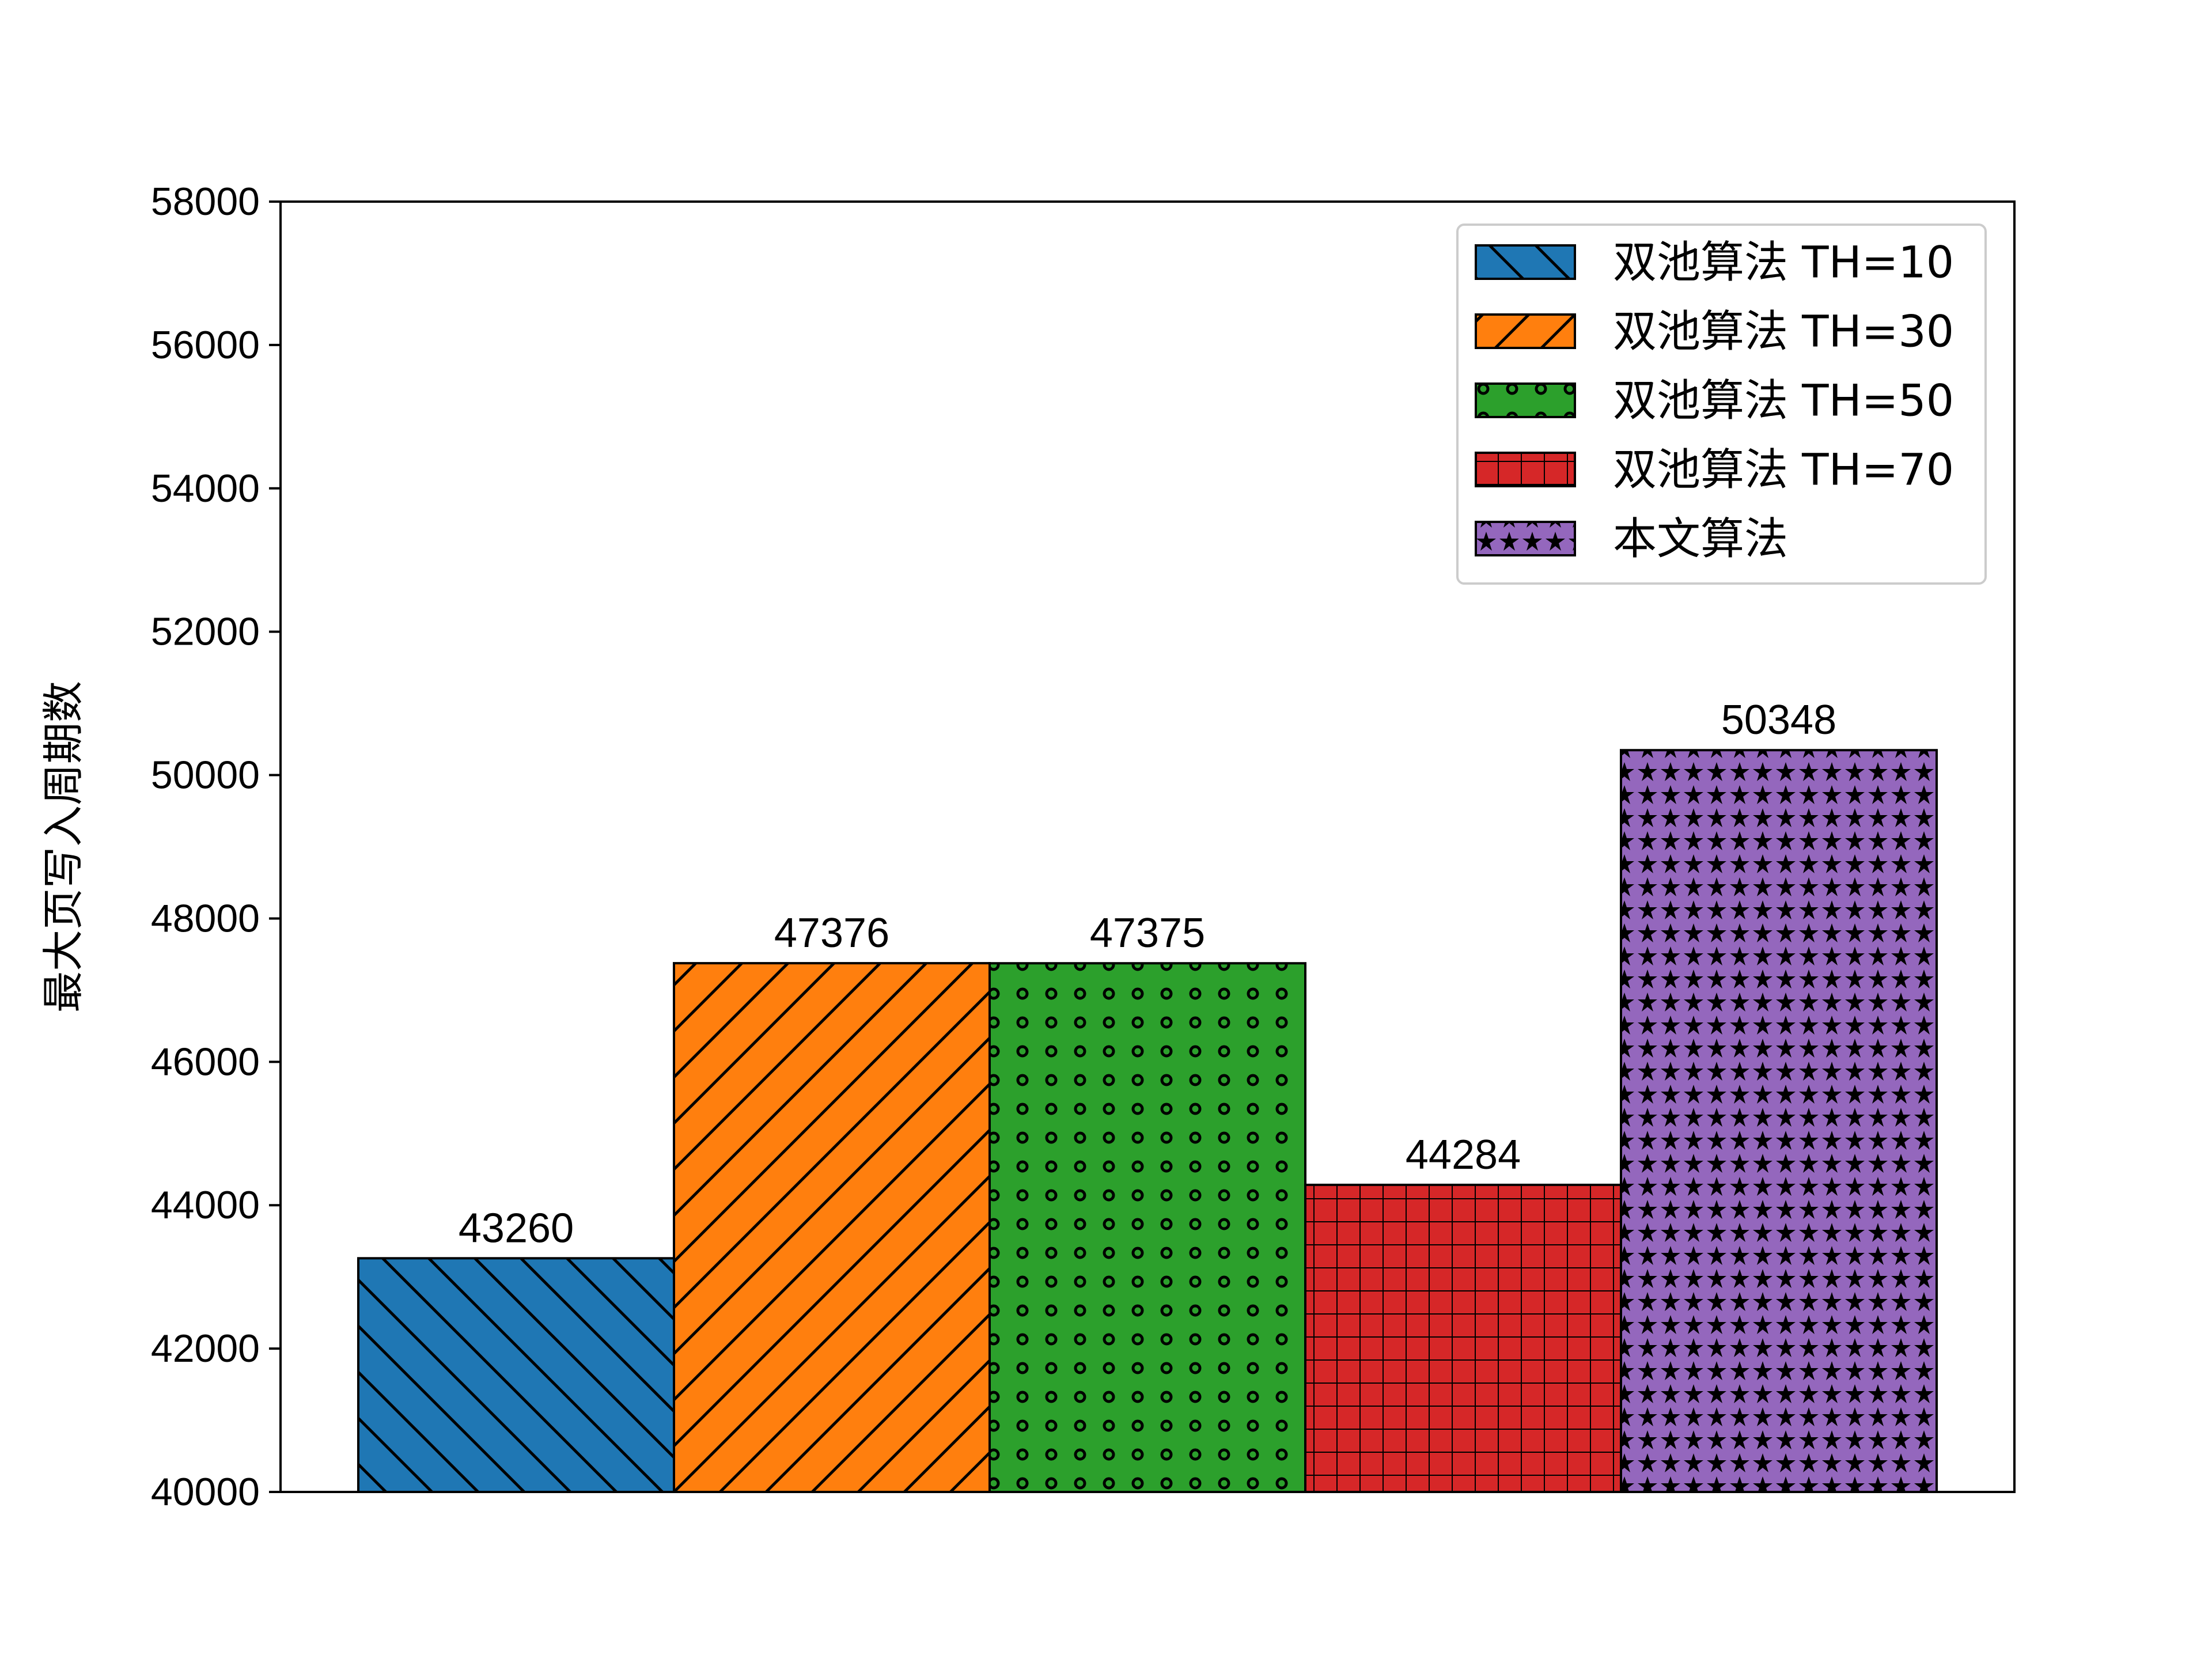 This screenshot has height=1659, width=2212. Describe the element at coordinates (1783, 331) in the screenshot. I see `legend-label: 双池算法 TH=30` at that location.